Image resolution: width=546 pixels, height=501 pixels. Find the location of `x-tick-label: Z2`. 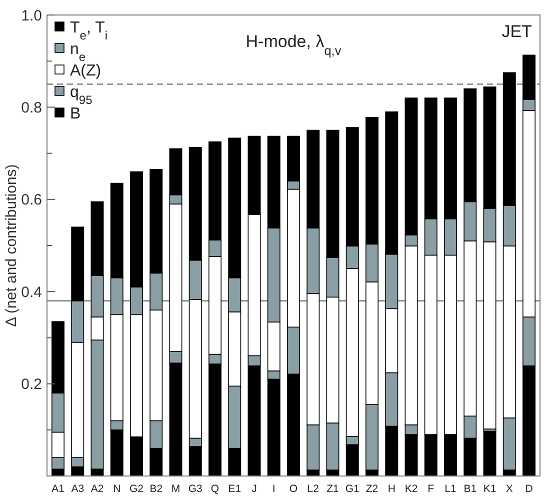

x-tick-label: Z2 is located at coordinates (372, 489).